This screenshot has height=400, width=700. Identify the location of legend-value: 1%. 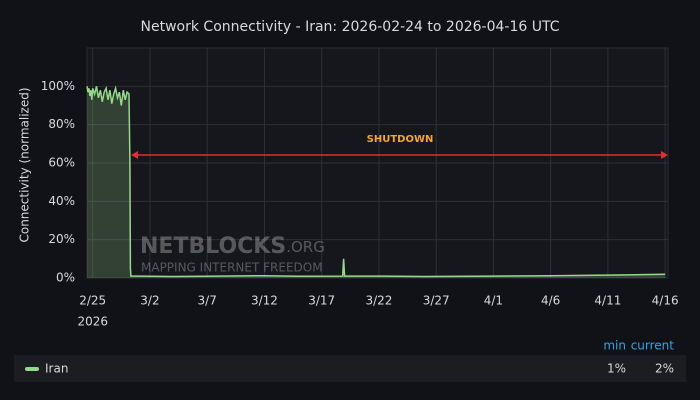
(616, 369).